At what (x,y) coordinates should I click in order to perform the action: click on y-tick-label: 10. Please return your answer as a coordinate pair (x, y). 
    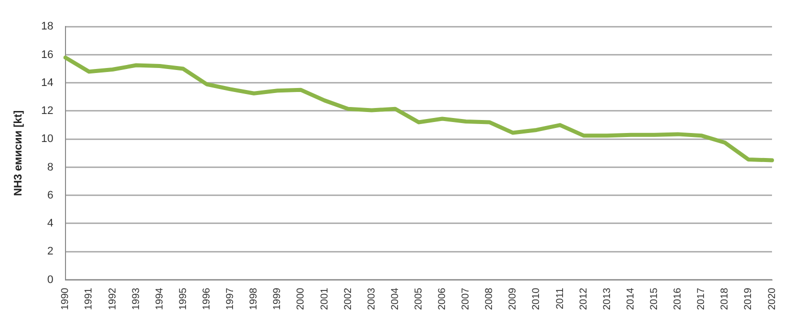
    Looking at the image, I should click on (47, 139).